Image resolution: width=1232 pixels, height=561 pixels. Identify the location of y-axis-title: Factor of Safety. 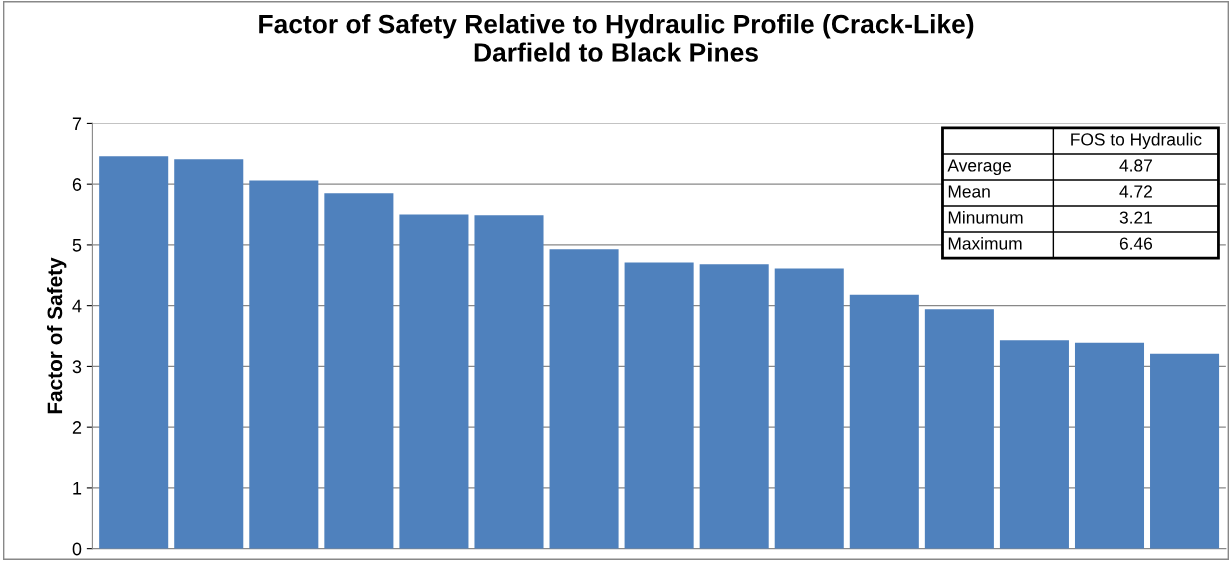
(56, 335).